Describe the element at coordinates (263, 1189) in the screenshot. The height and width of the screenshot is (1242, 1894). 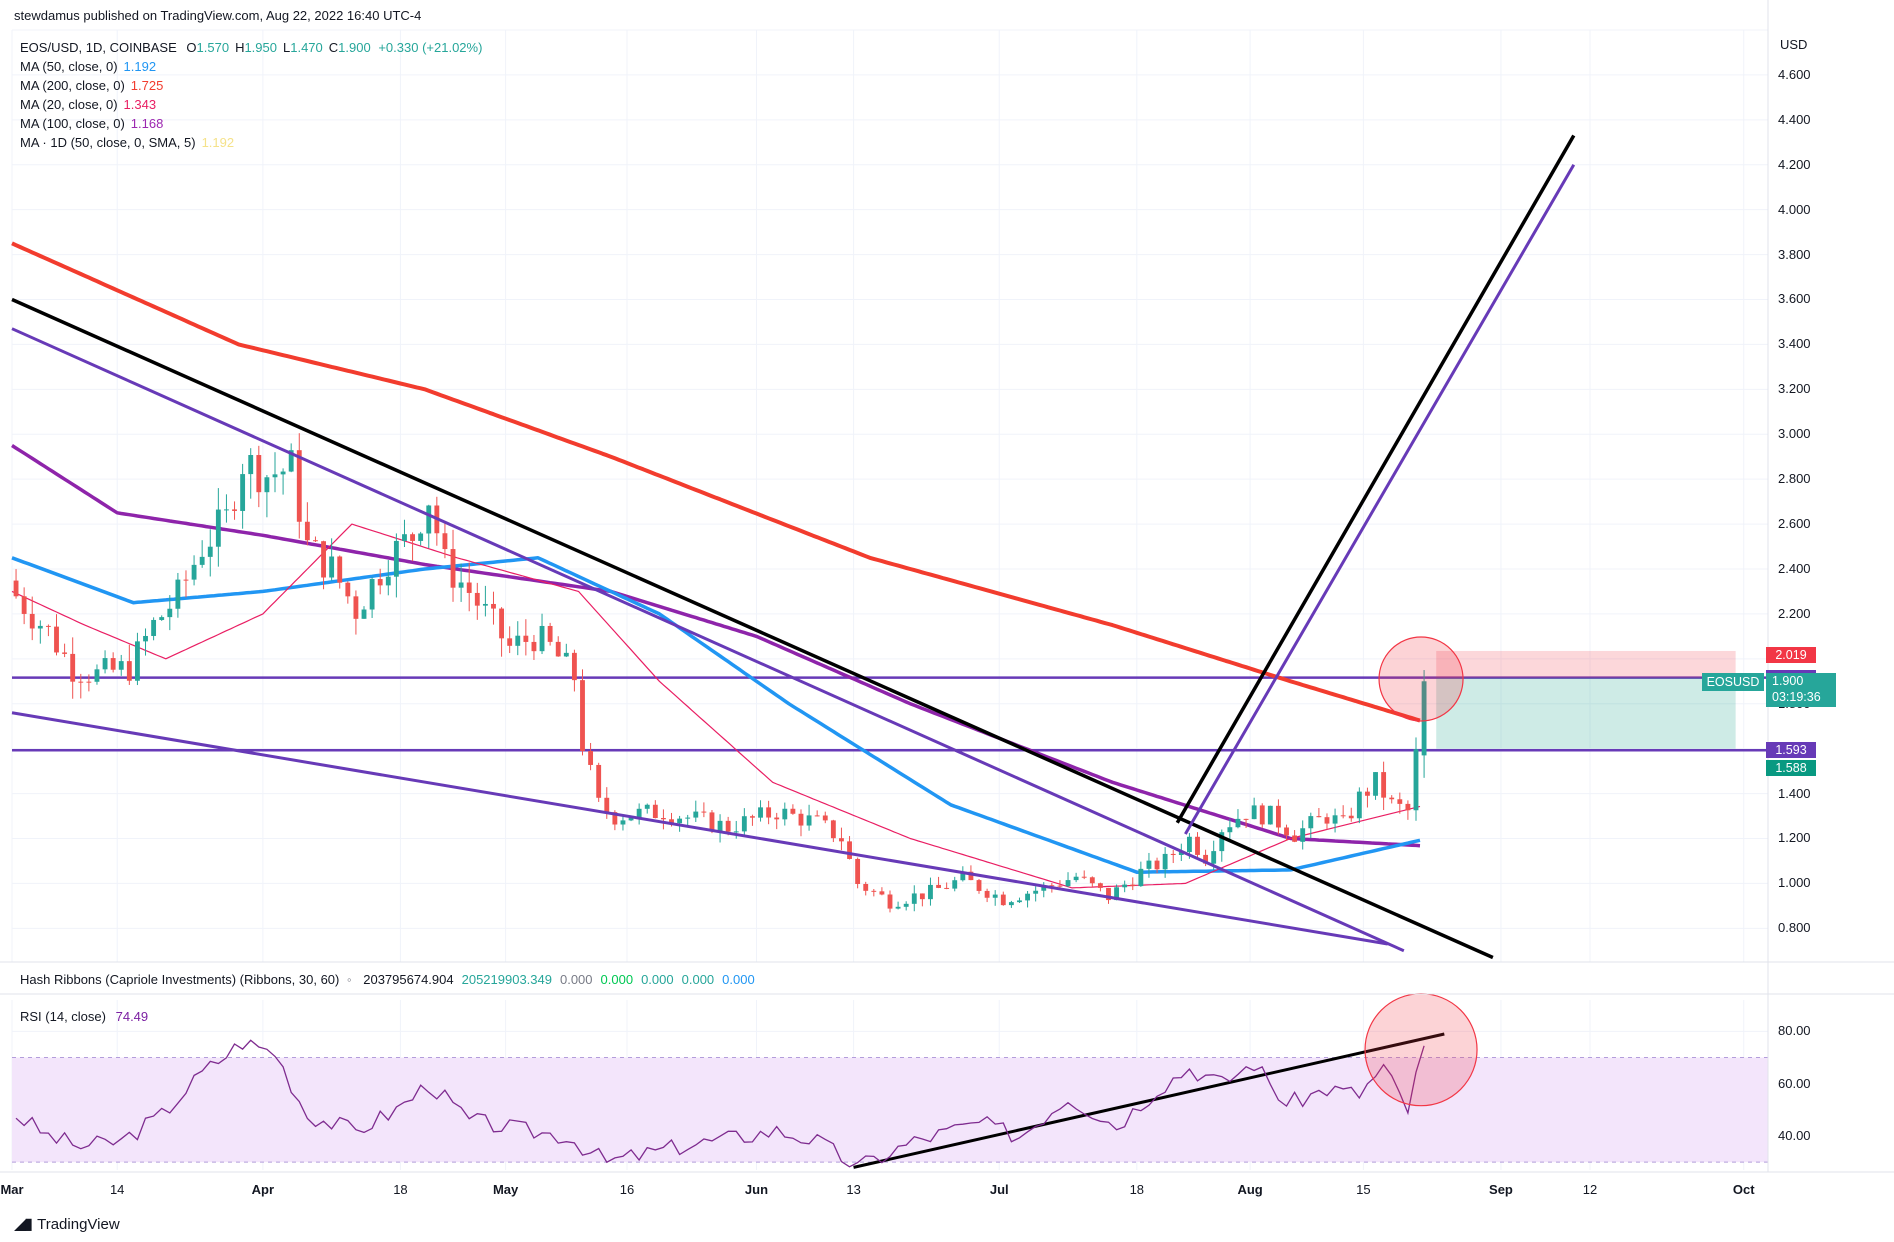
I see `time-tick-label: Apr` at that location.